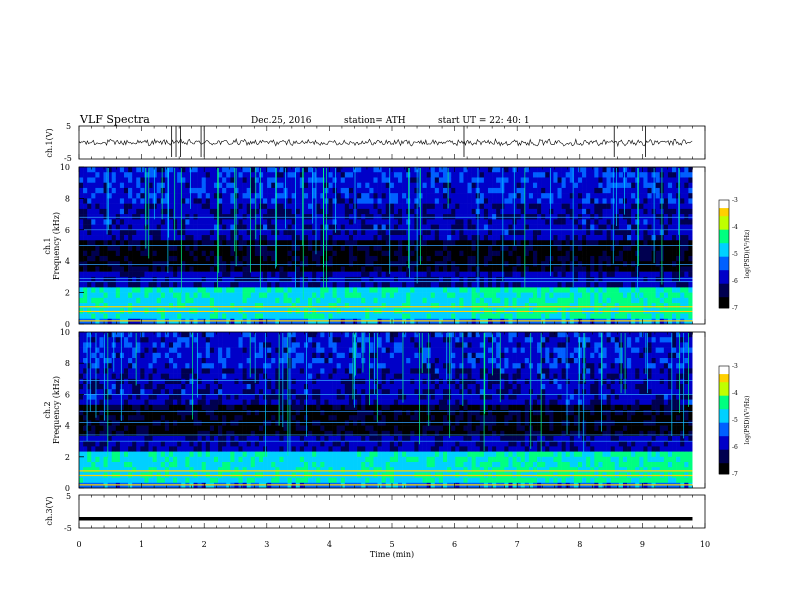 The width and height of the screenshot is (792, 612). What do you see at coordinates (724, 272) in the screenshot?
I see `ch1-colorbar-cell` at bounding box center [724, 272].